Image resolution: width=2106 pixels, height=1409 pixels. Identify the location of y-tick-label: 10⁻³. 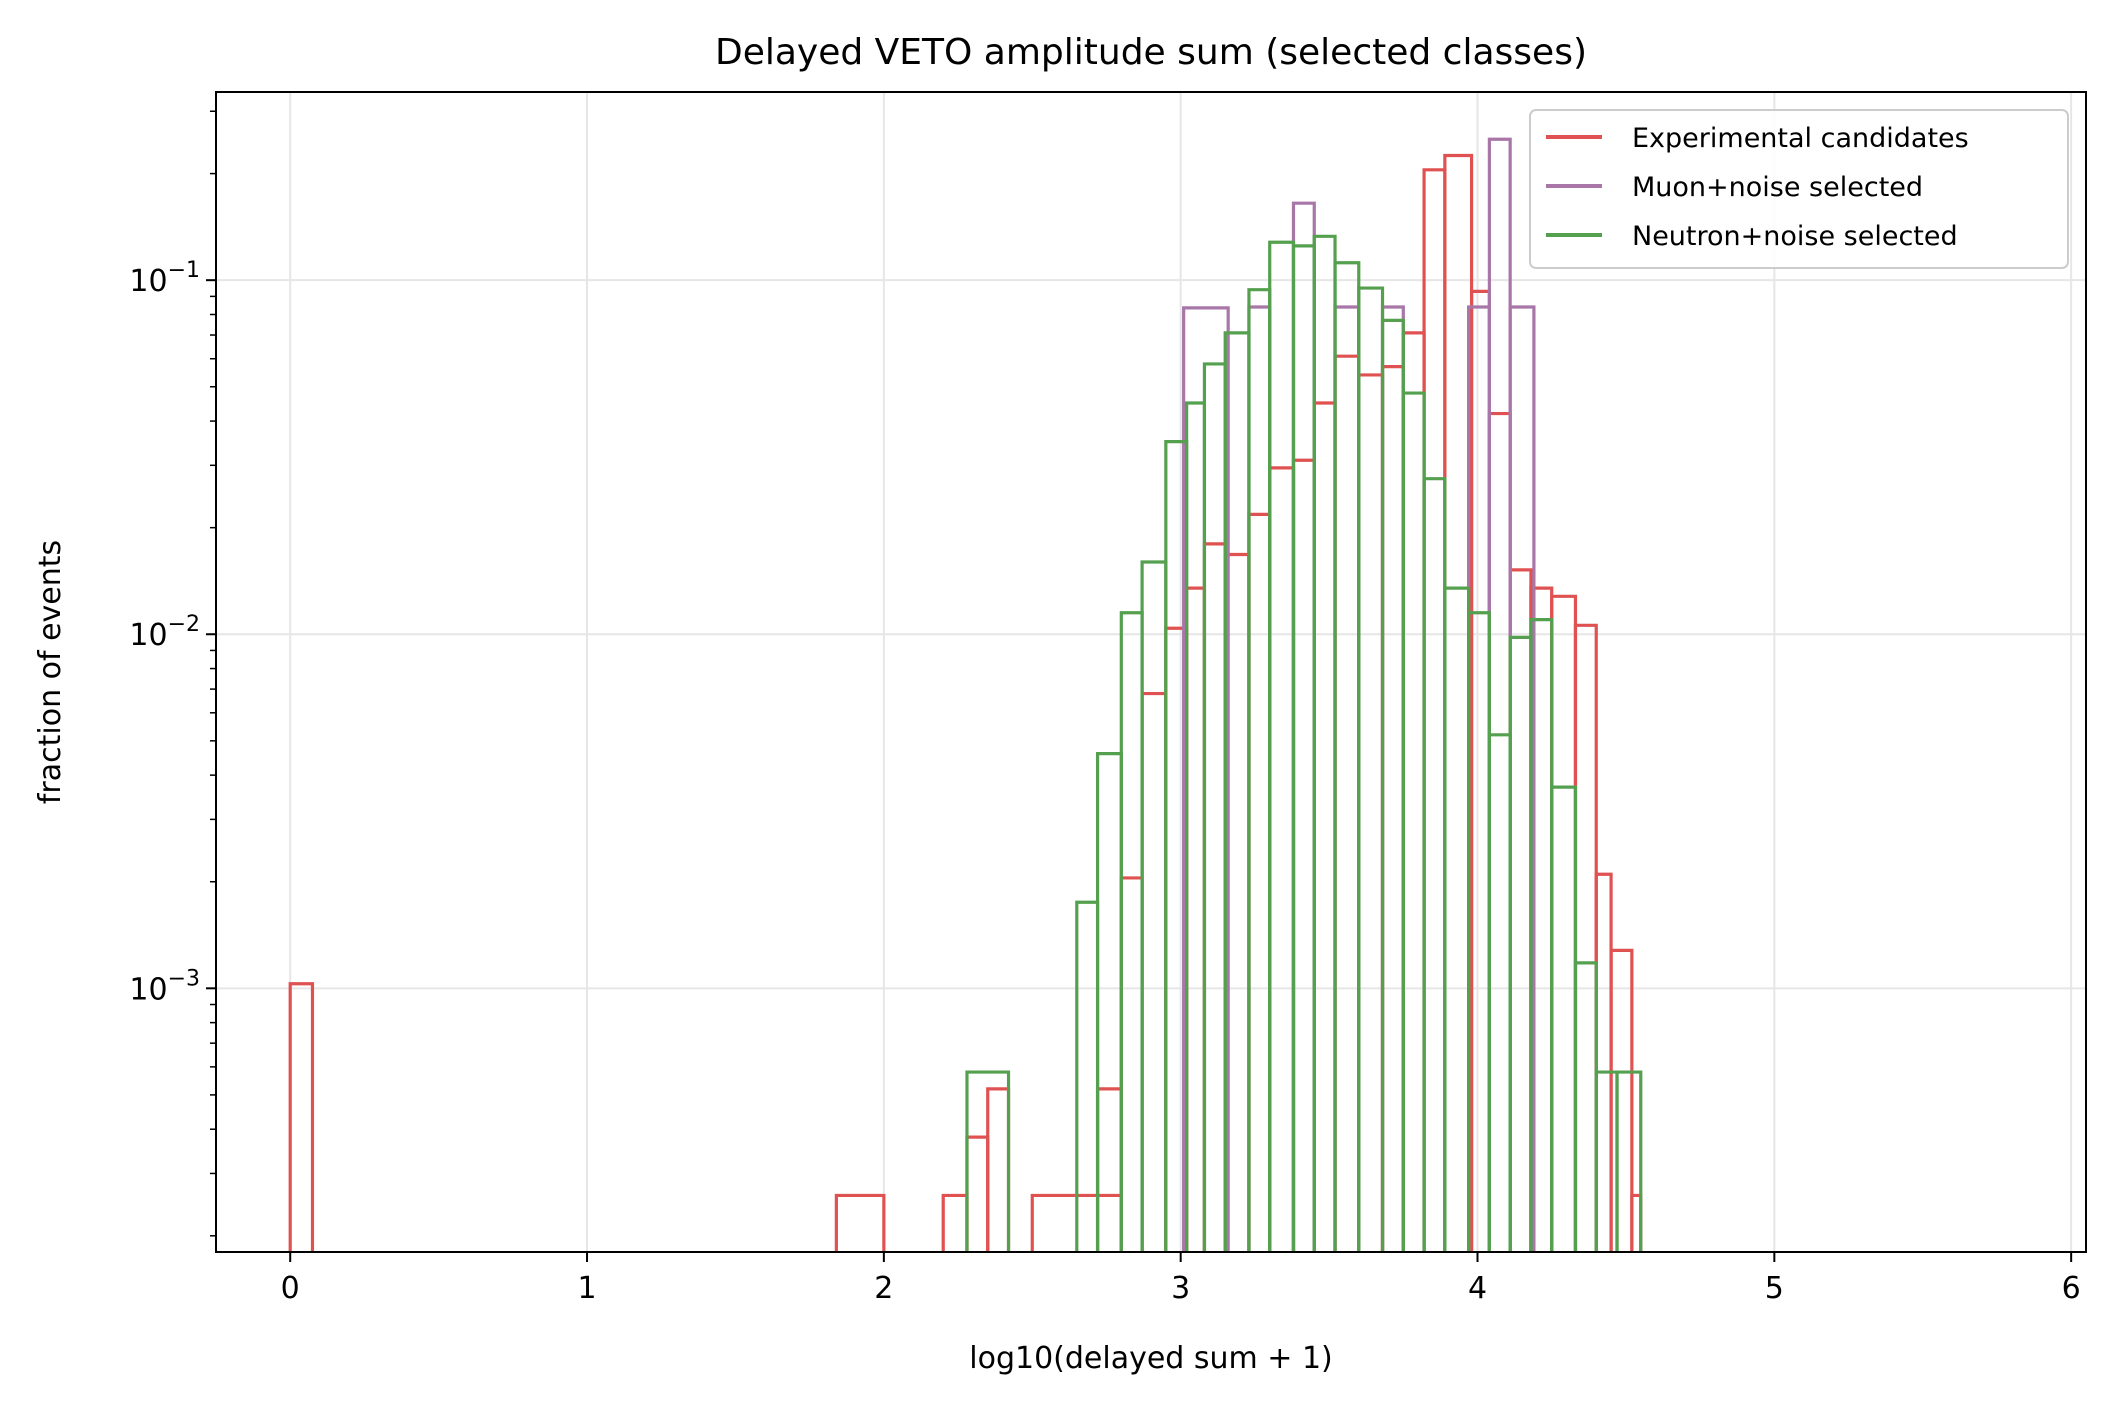
(164, 986).